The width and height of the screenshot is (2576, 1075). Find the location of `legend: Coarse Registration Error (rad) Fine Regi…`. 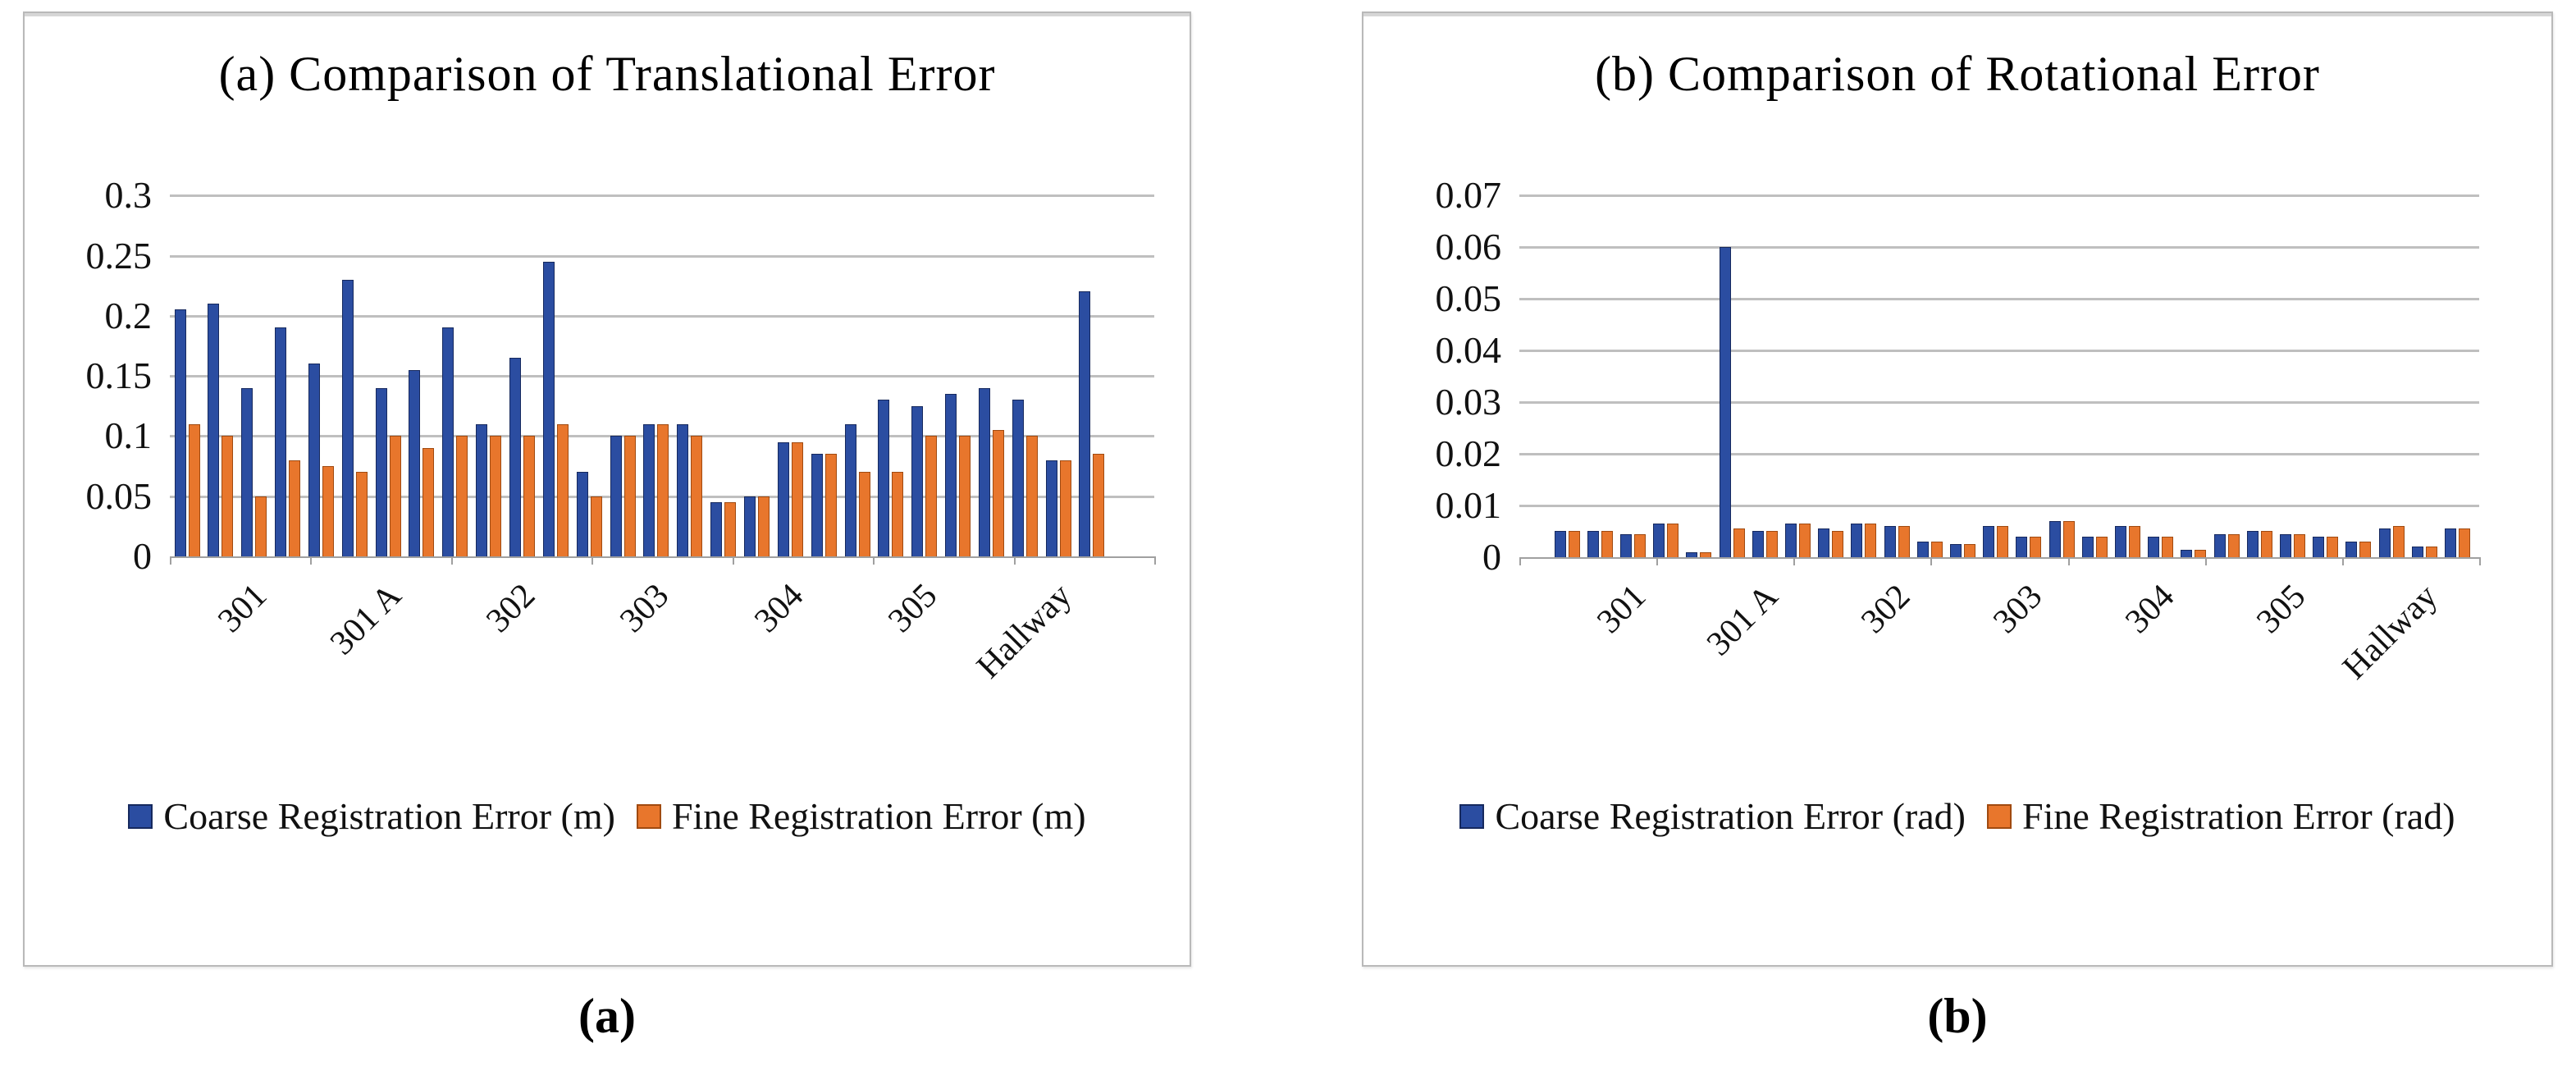

legend: Coarse Registration Error (rad) Fine Regi… is located at coordinates (1957, 816).